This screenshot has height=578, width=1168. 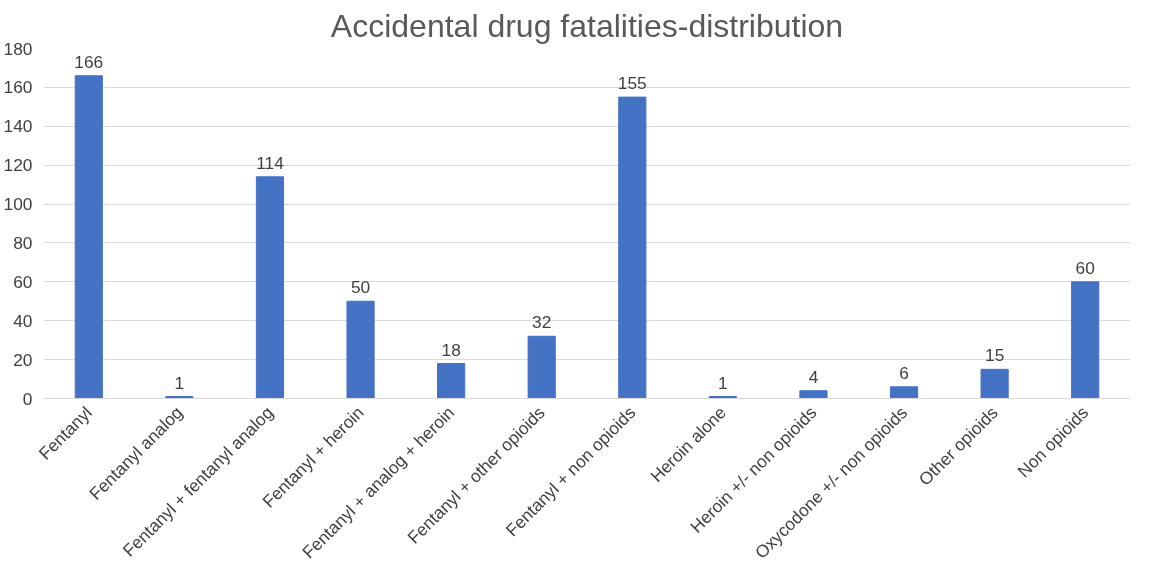 I want to click on y-tick-label: 180, so click(x=18, y=48).